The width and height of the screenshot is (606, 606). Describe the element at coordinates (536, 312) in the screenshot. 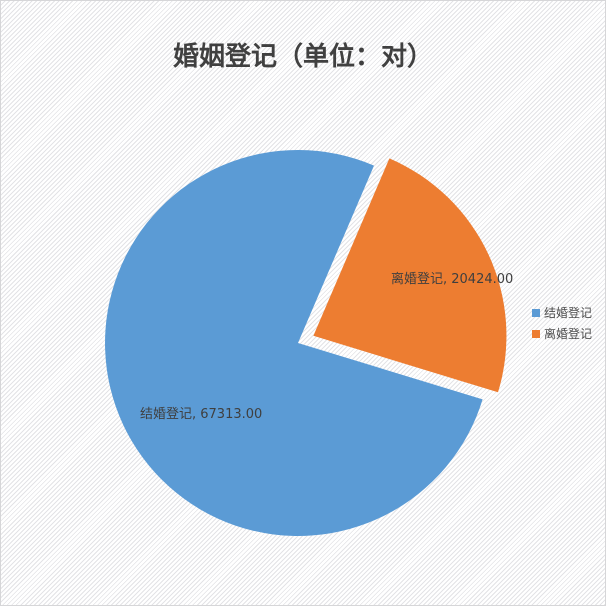

I see `legend-swatch-marriage-icon` at that location.